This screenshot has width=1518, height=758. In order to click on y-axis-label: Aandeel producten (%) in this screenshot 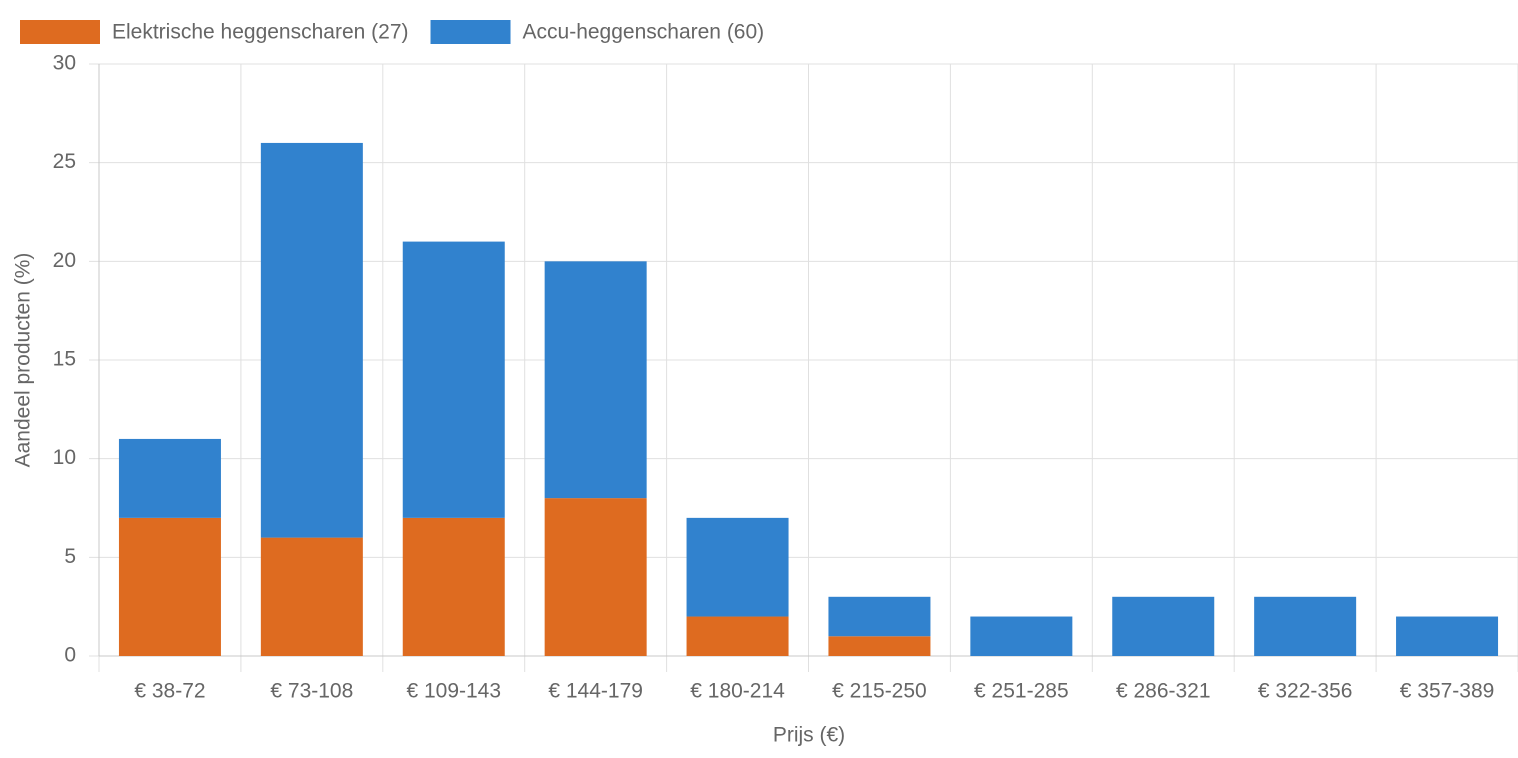, I will do `click(23, 360)`.